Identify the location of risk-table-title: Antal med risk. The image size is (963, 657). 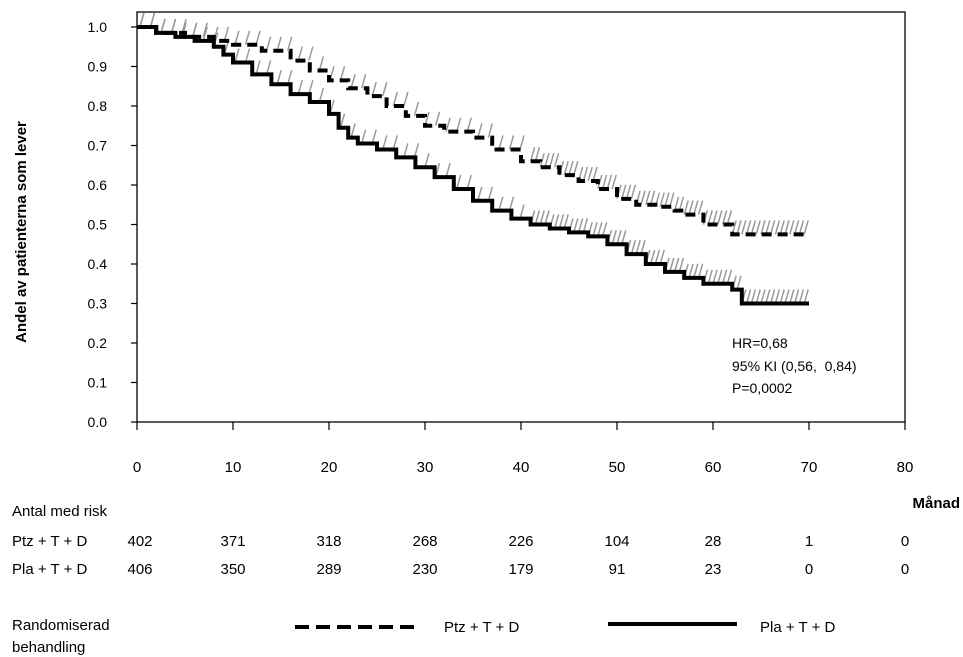
(60, 511).